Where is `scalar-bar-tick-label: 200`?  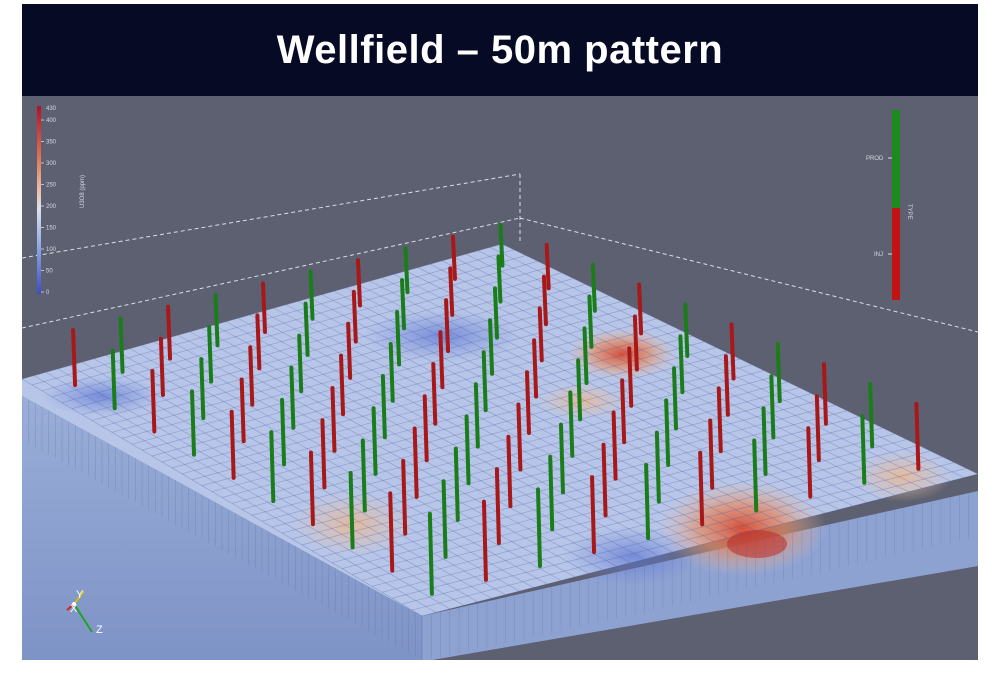 scalar-bar-tick-label: 200 is located at coordinates (51, 207).